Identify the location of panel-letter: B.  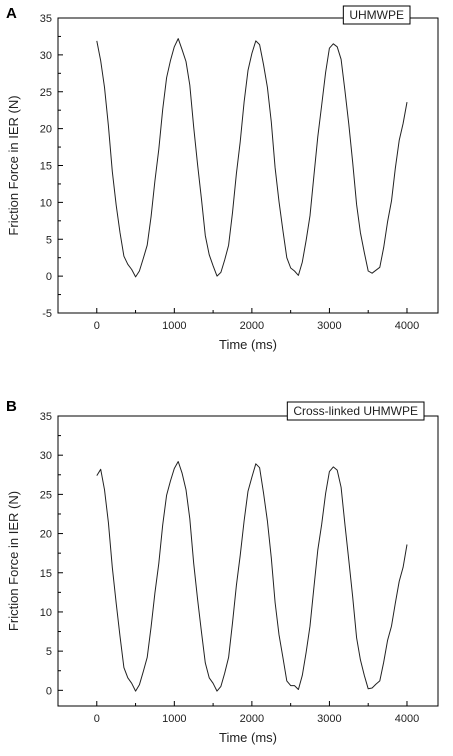
(11, 406).